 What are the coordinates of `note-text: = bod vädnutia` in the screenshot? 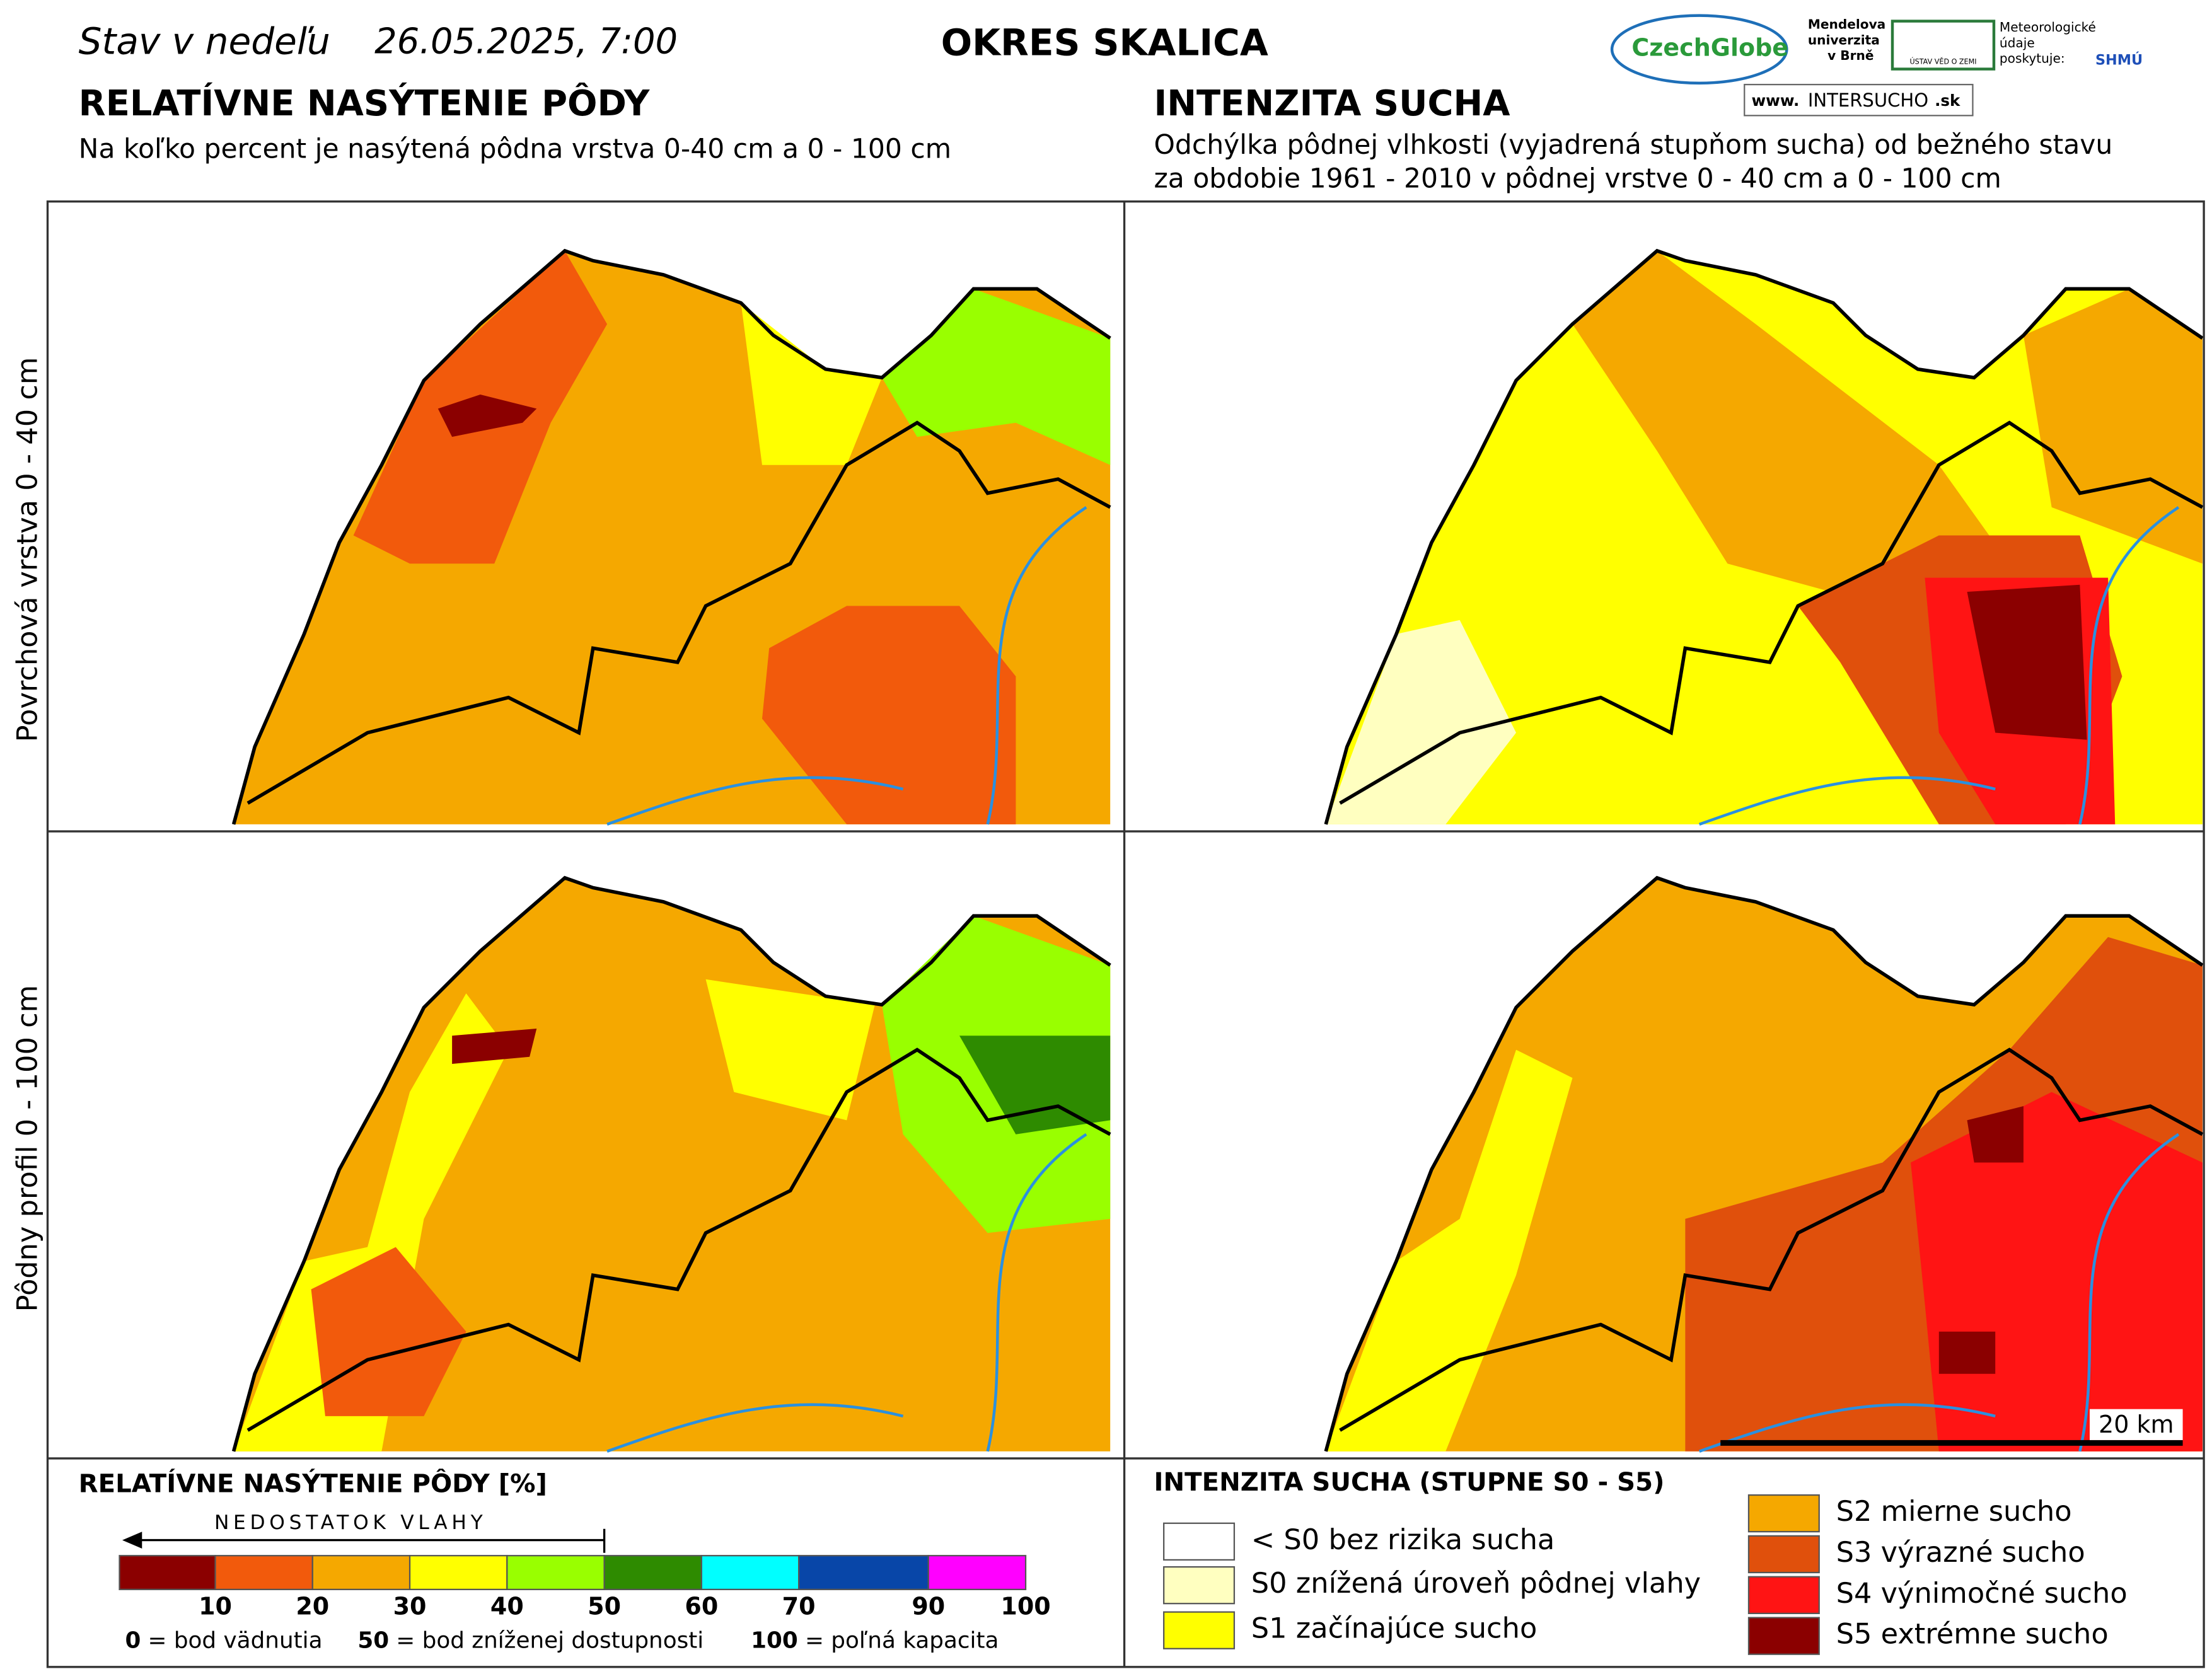 It's located at (235, 1641).